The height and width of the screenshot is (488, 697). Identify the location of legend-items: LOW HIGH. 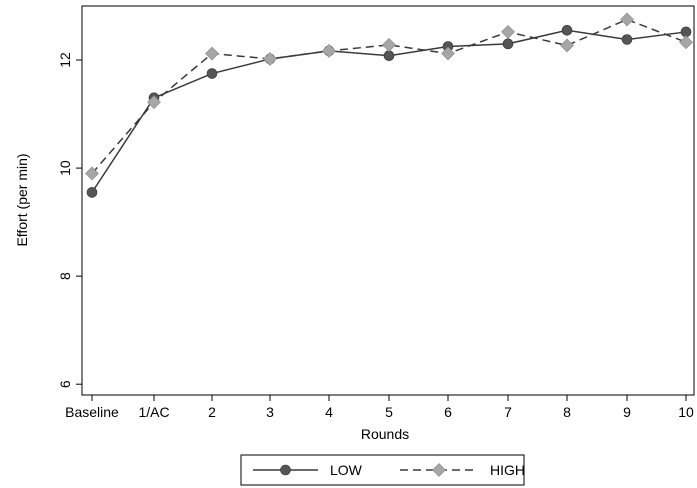
(389, 470).